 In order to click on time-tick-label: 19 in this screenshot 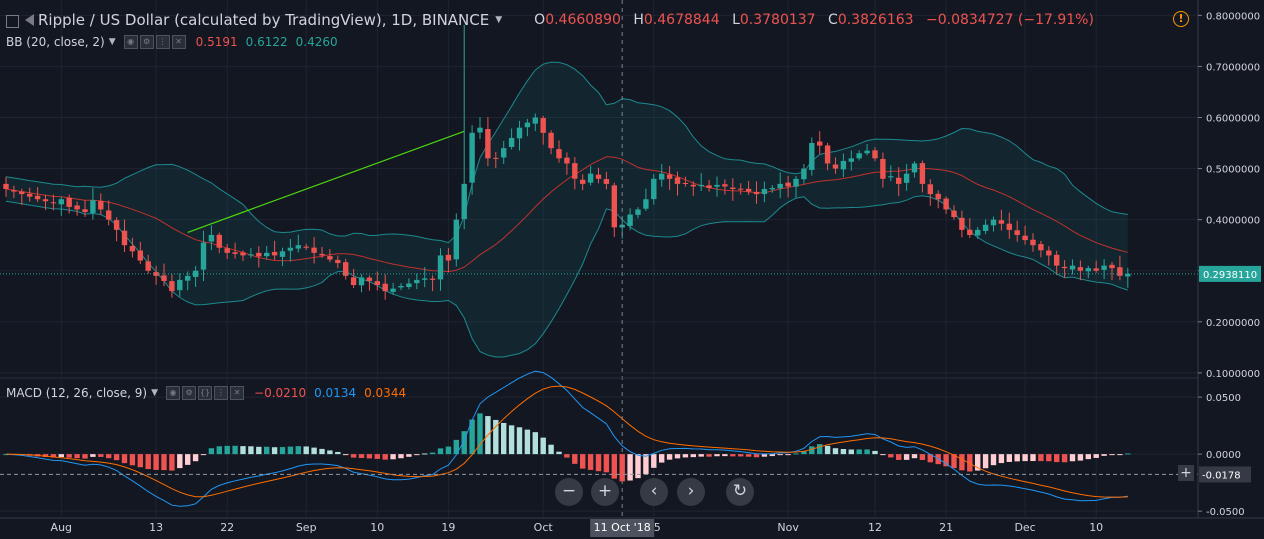, I will do `click(448, 527)`.